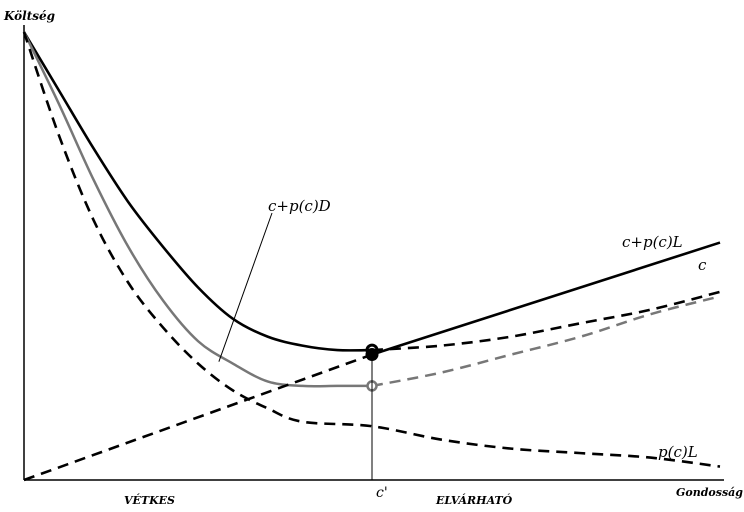  What do you see at coordinates (382, 493) in the screenshot?
I see `x-tick-label: c'` at bounding box center [382, 493].